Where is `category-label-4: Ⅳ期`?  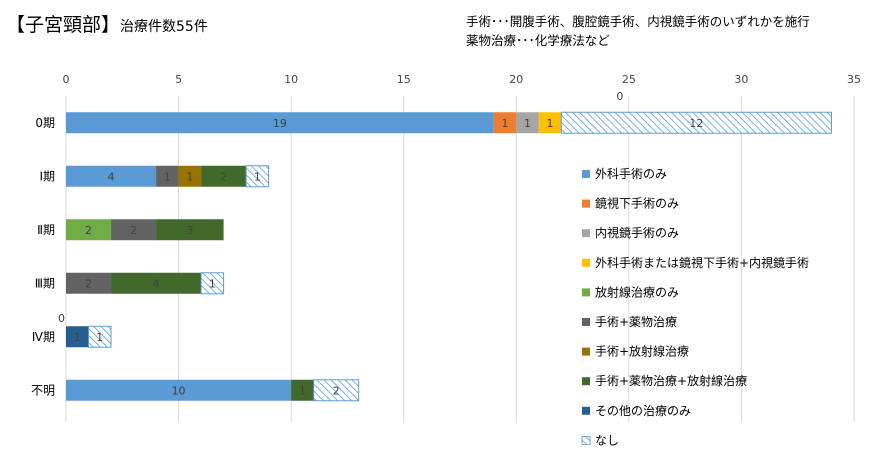
category-label-4: Ⅳ期 is located at coordinates (43, 337).